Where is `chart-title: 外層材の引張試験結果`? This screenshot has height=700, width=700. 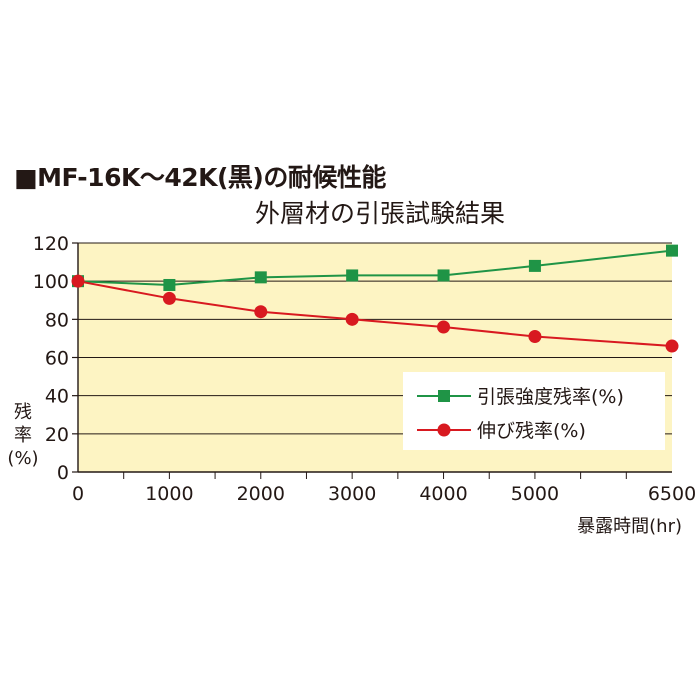 chart-title: 外層材の引張試験結果 is located at coordinates (379, 213).